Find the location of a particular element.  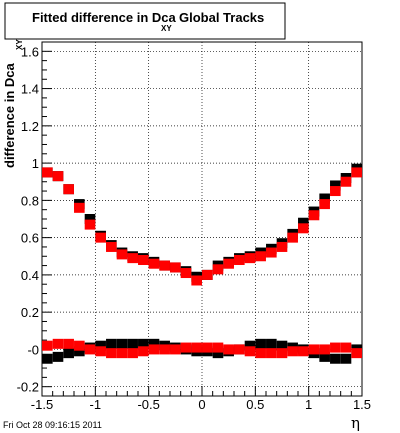

x-axis-label: η is located at coordinates (355, 423).